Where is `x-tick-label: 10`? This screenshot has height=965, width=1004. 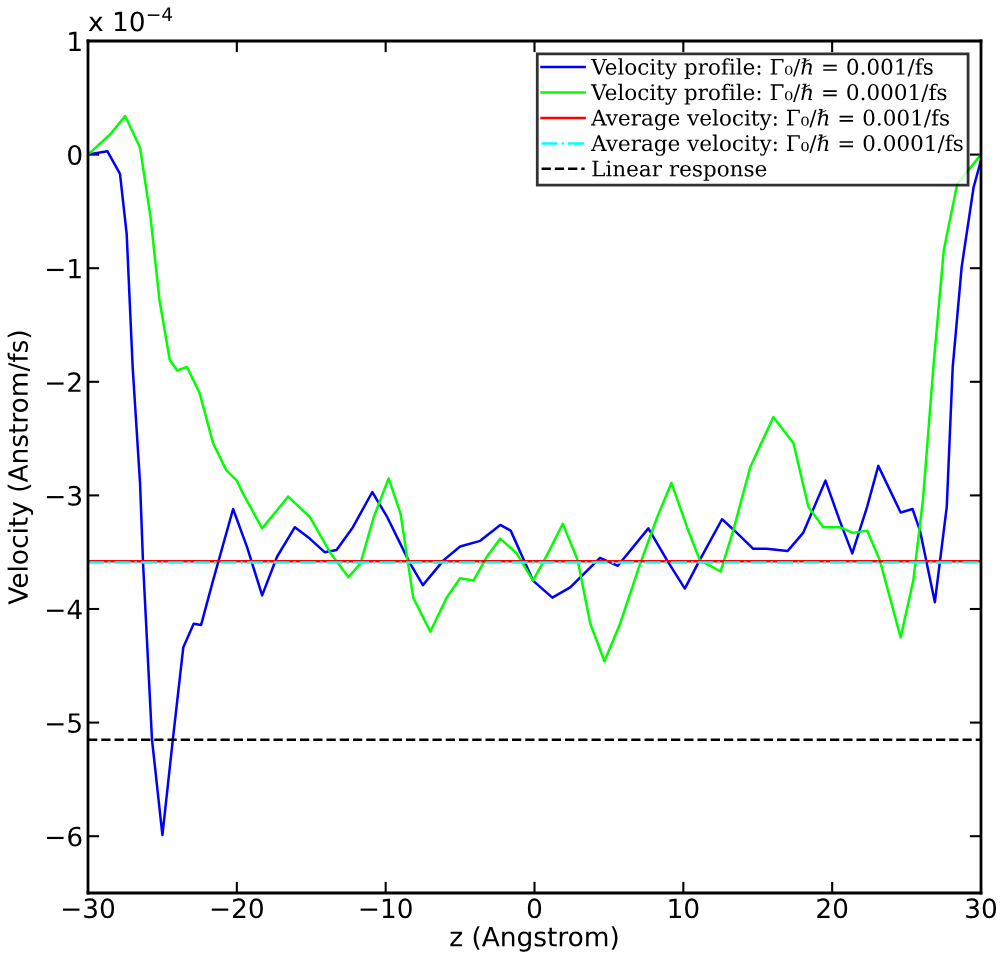
x-tick-label: 10 is located at coordinates (684, 908).